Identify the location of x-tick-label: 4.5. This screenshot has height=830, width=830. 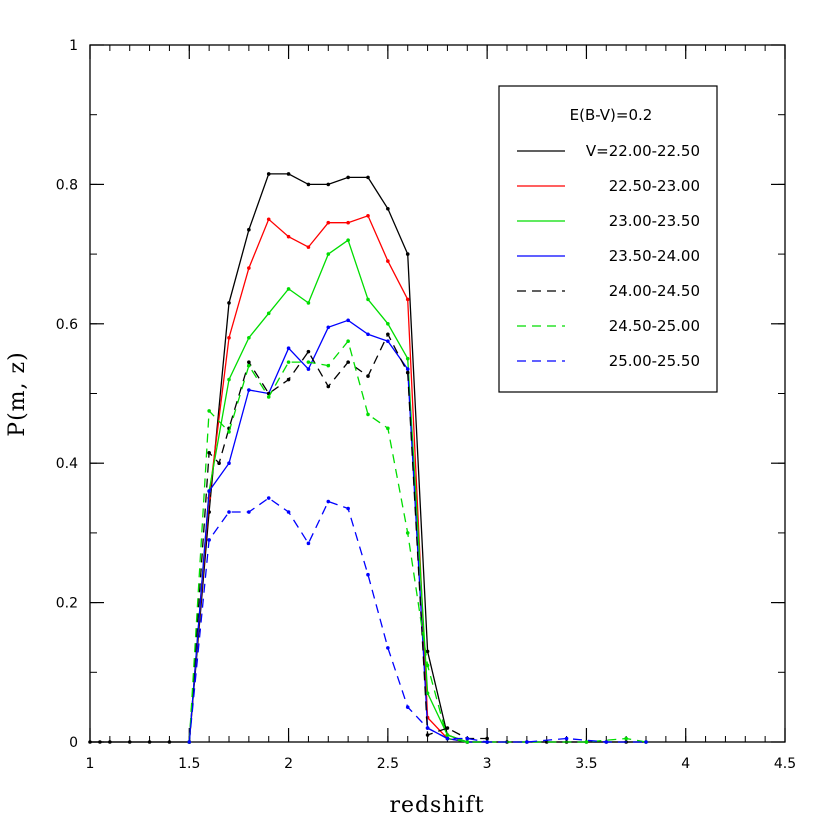
(785, 764).